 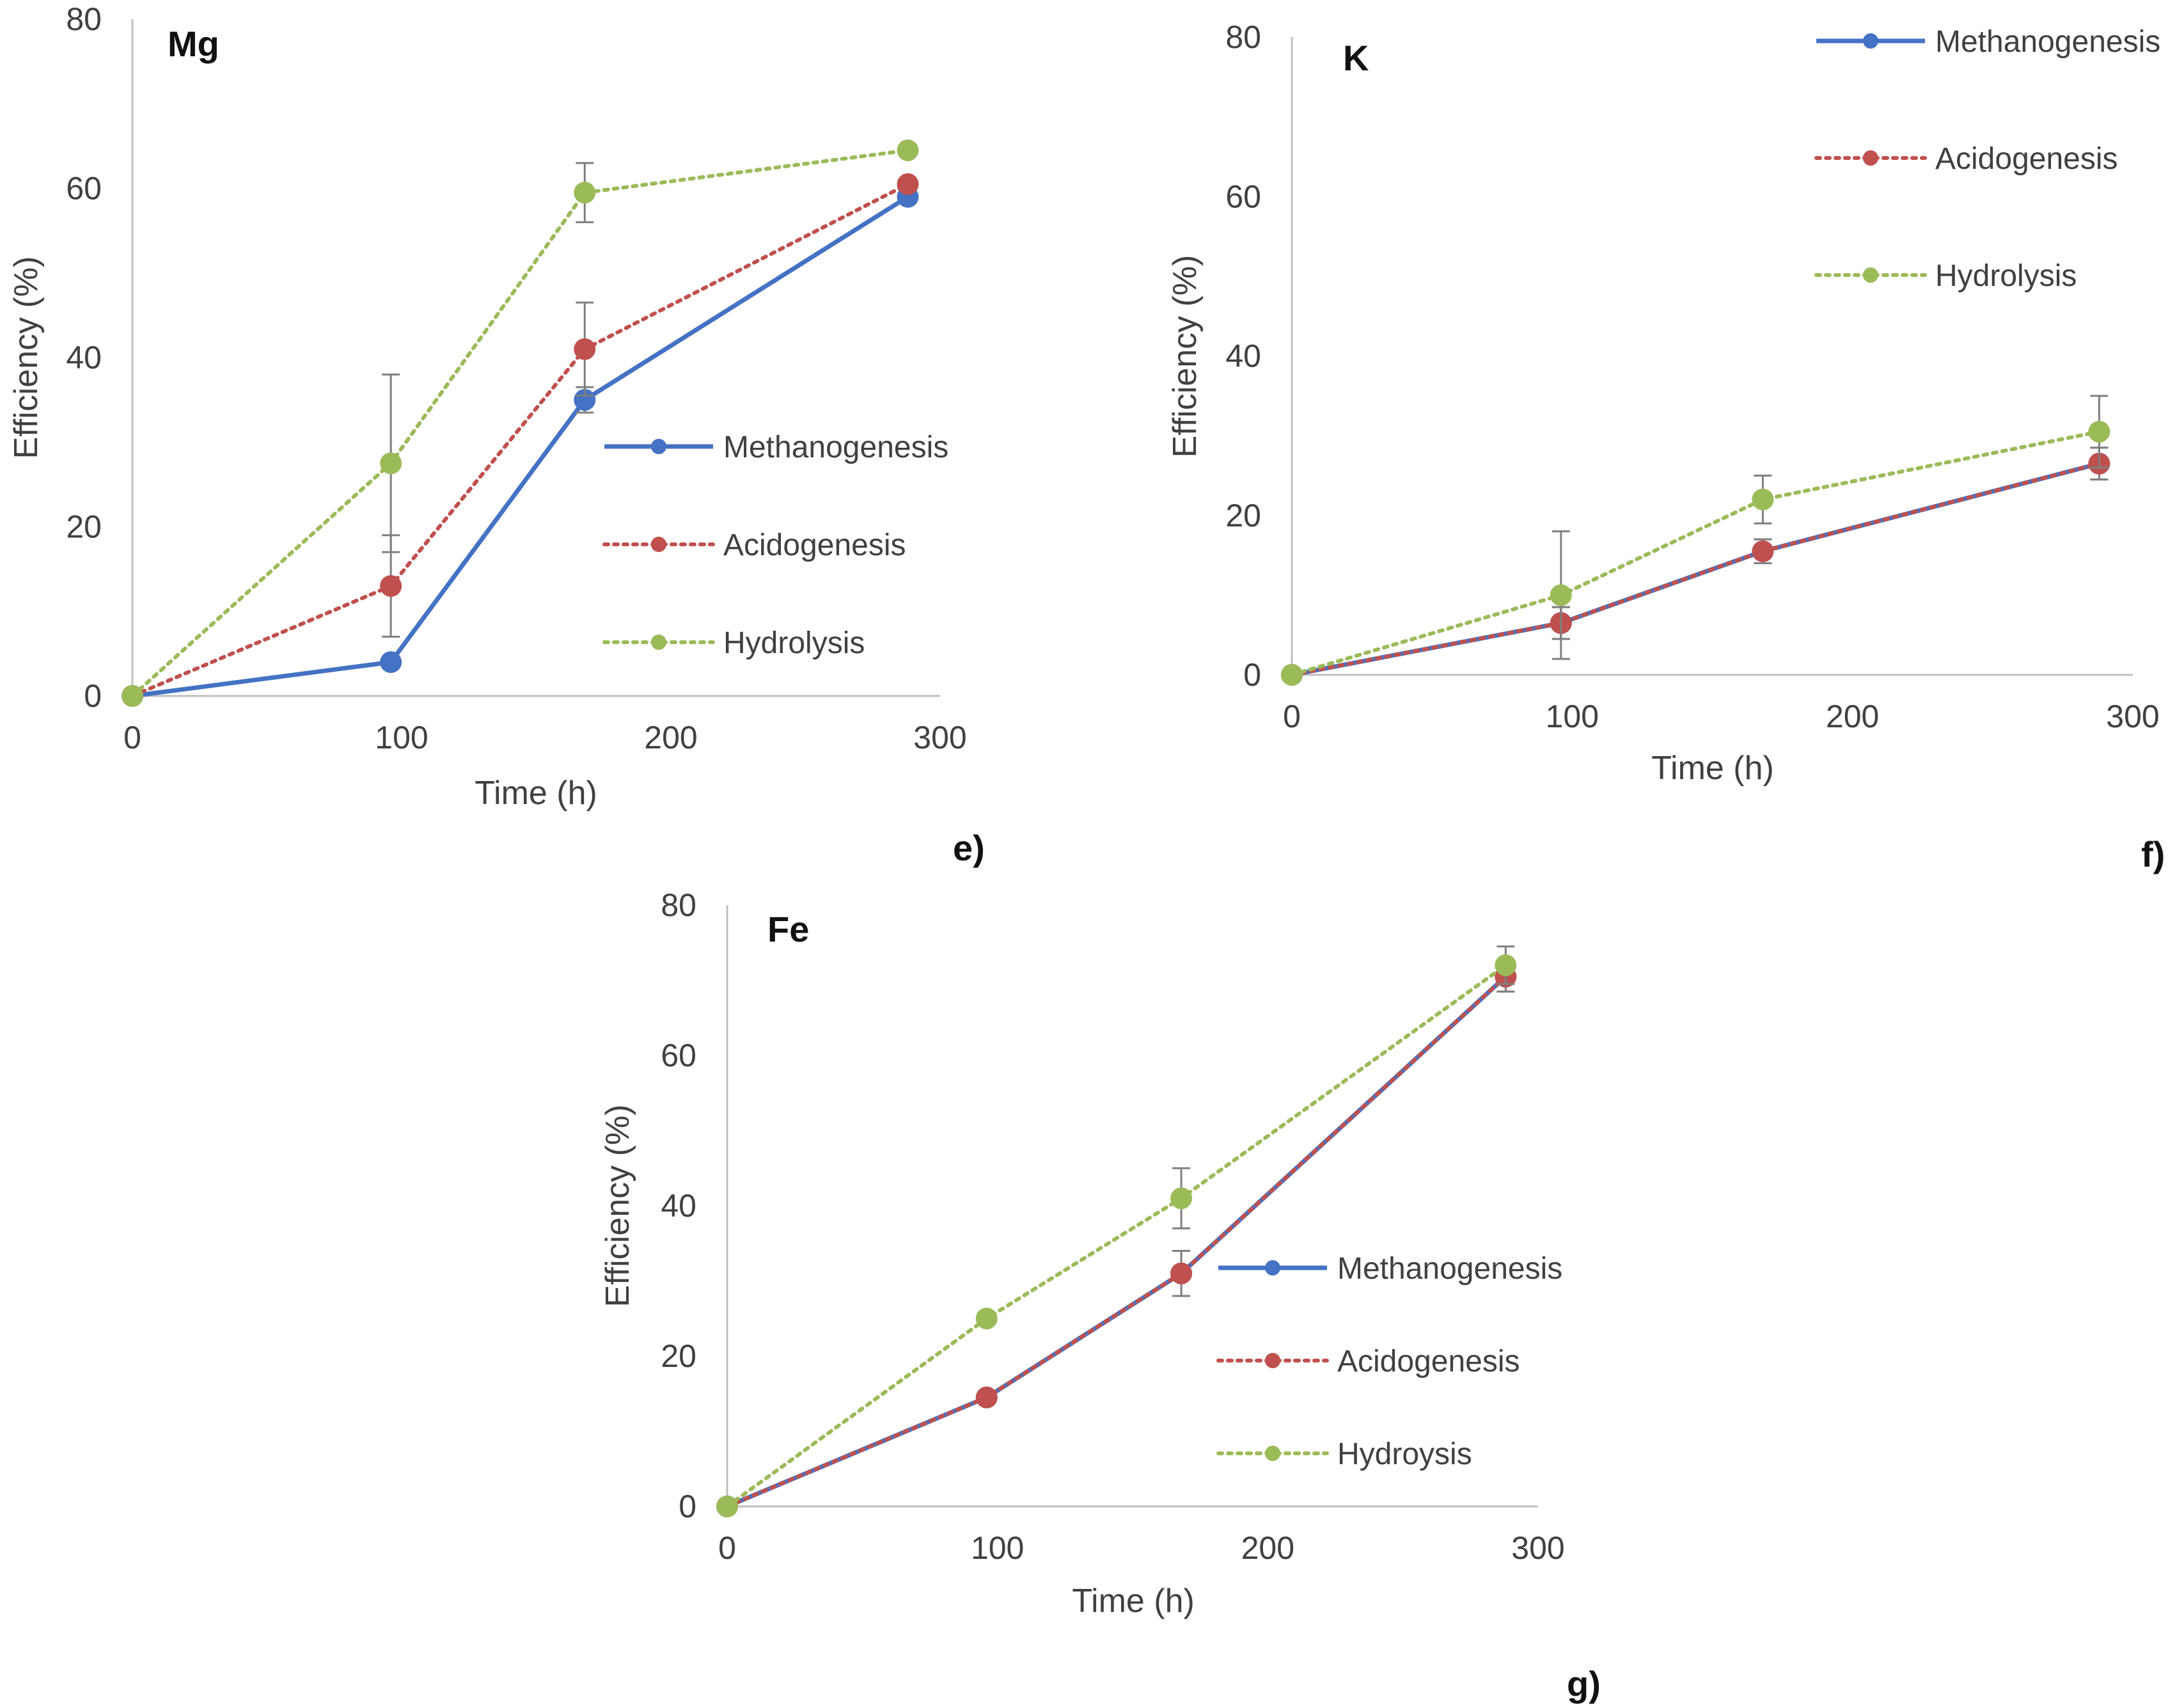 I want to click on chart-title: Fe, so click(x=788, y=929).